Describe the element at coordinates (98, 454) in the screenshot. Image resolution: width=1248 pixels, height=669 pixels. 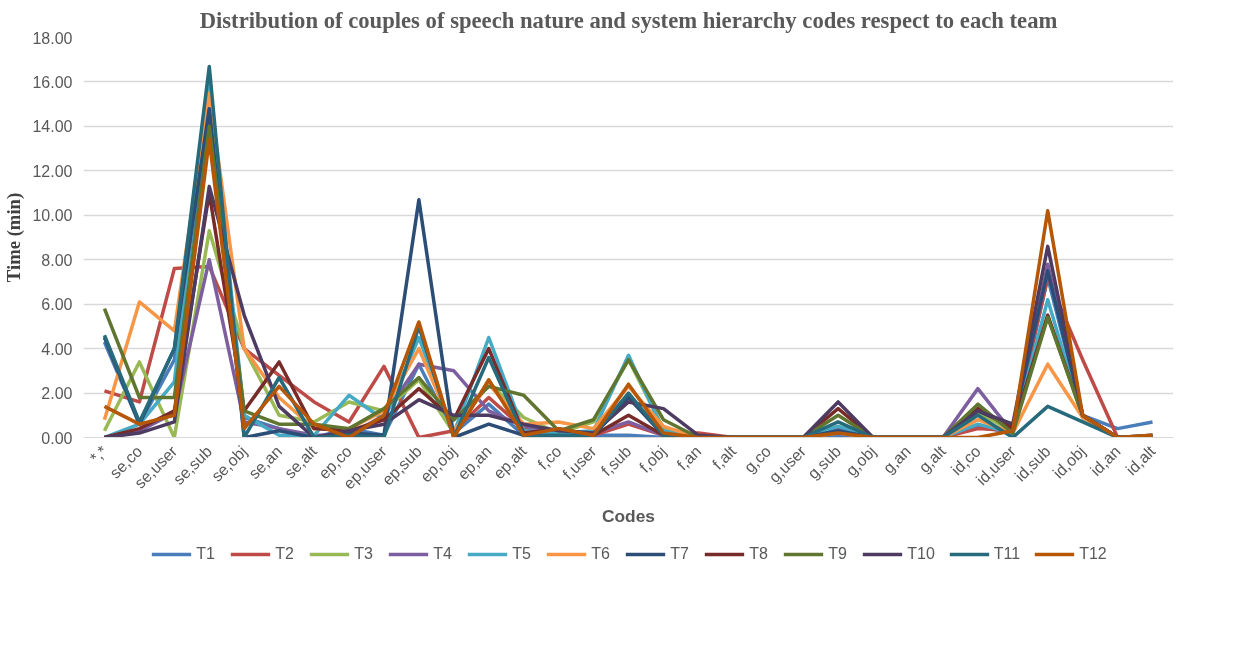
I see `x-tick-label: *,*` at that location.